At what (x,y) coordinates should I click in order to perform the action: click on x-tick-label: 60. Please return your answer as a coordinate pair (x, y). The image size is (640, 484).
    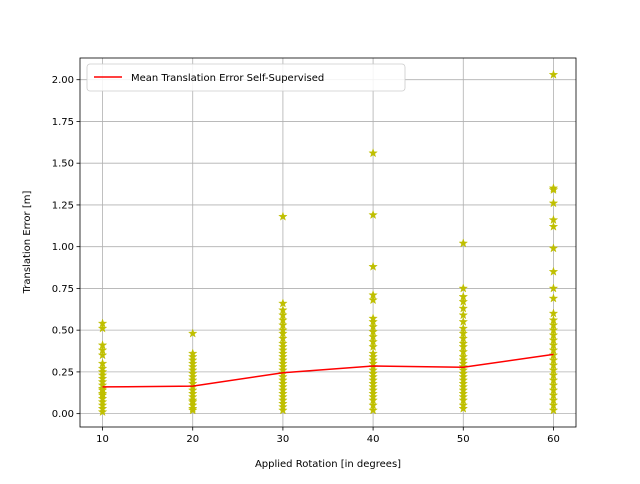
    Looking at the image, I should click on (553, 439).